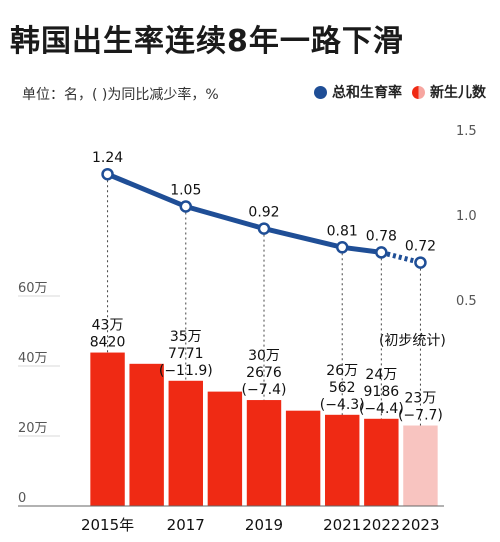 The image size is (500, 542). Describe the element at coordinates (108, 326) in the screenshot. I see `bar-data-label: 43万` at that location.